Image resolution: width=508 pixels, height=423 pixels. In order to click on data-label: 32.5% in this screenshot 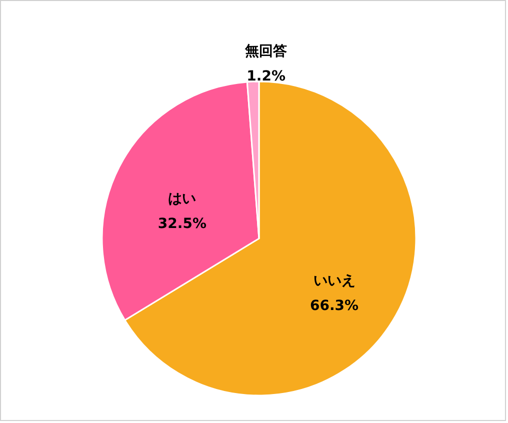, I will do `click(182, 224)`.